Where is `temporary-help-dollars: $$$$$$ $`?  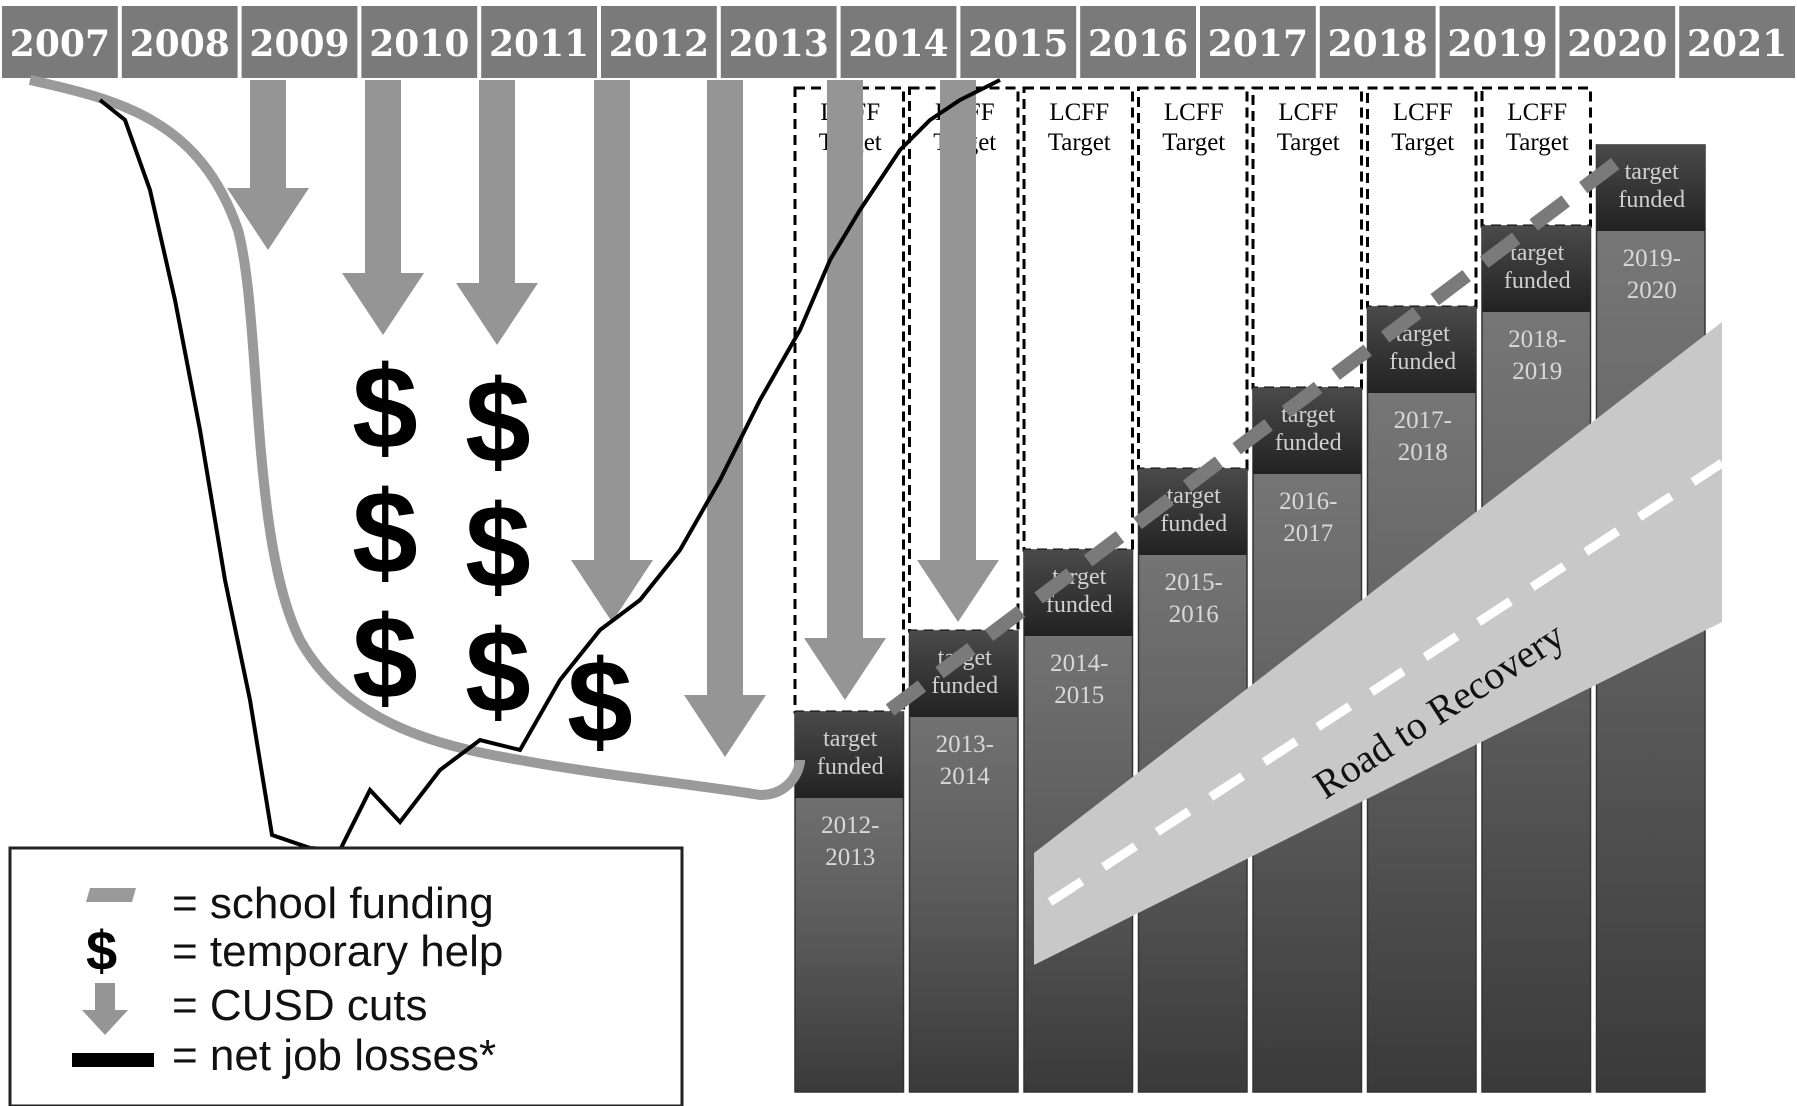 temporary-help-dollars: $$$$$$ $ is located at coordinates (492, 555).